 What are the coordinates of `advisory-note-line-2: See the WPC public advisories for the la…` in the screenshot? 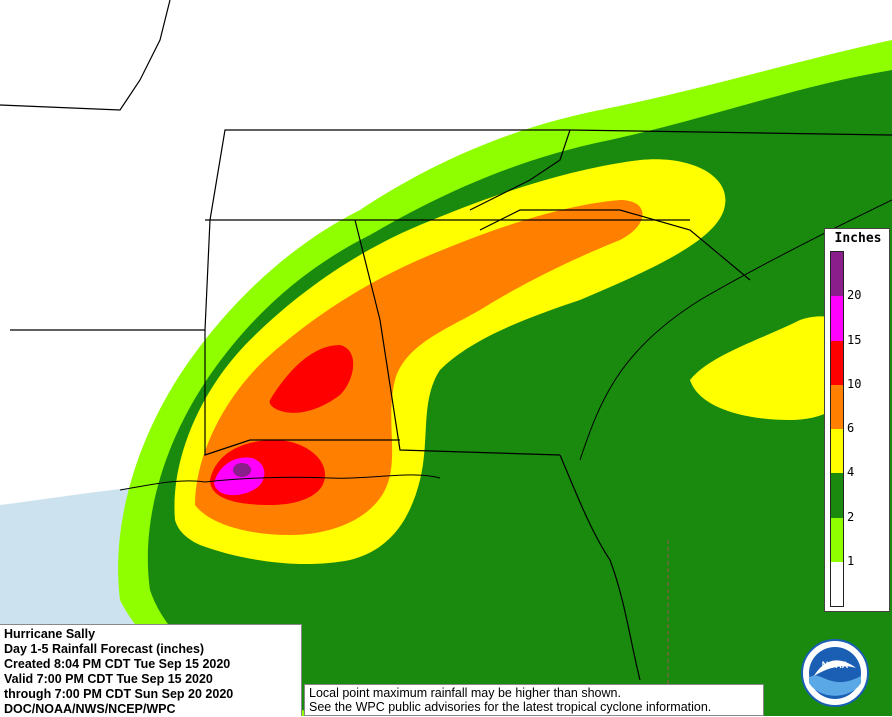 It's located at (510, 707).